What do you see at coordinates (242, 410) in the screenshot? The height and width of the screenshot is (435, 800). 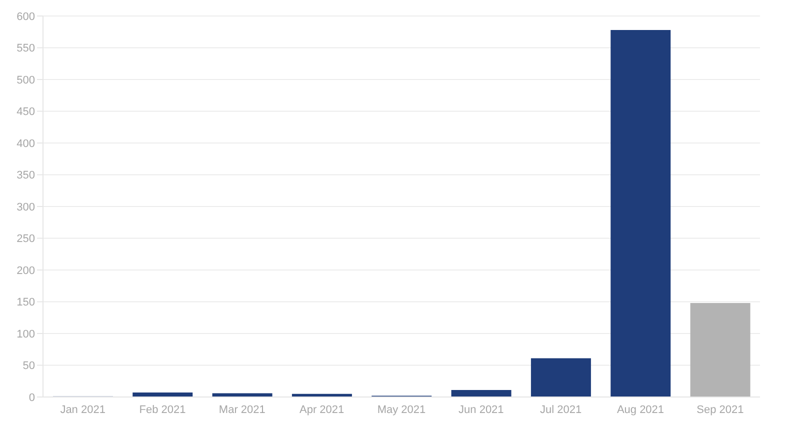 I see `x-tick-label: Mar 2021` at bounding box center [242, 410].